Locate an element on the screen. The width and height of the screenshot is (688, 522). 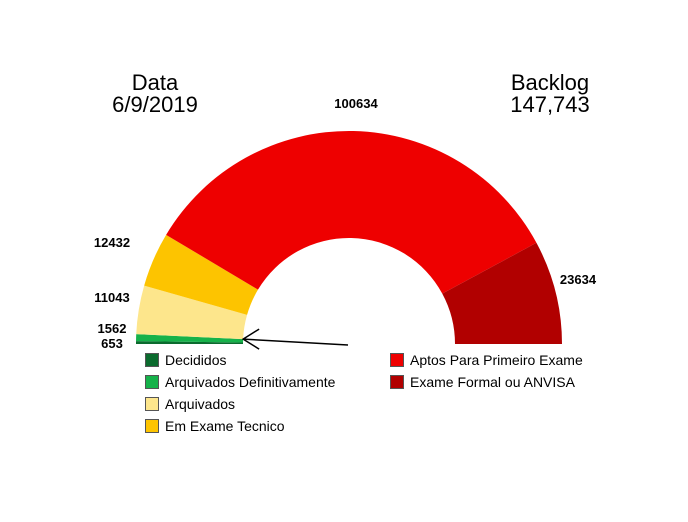
legend-item: Em Exame Tecnico is located at coordinates (215, 426).